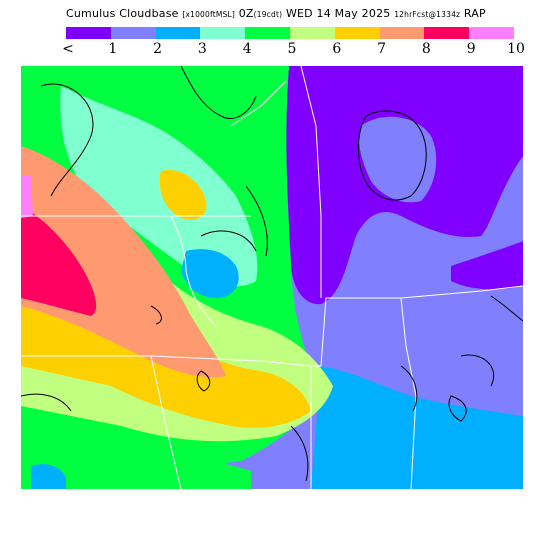 Image resolution: width=548 pixels, height=548 pixels. What do you see at coordinates (158, 49) in the screenshot?
I see `legend-tick-label: 2` at bounding box center [158, 49].